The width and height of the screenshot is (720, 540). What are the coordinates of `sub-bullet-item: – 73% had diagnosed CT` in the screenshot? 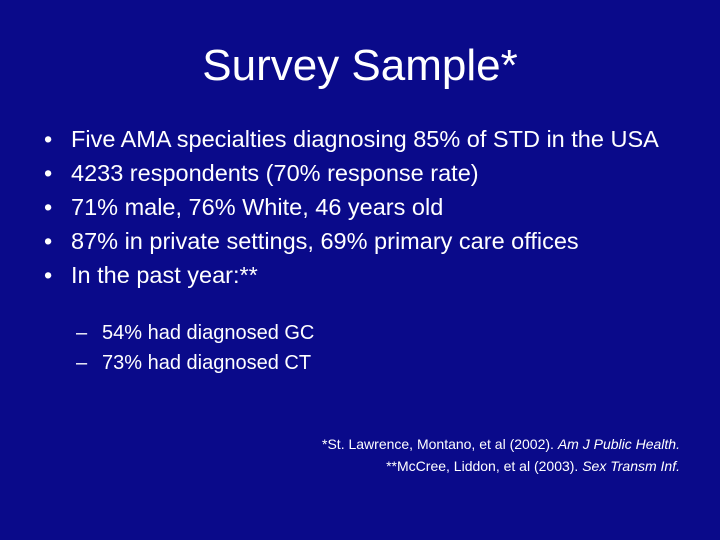 It's located at (376, 363).